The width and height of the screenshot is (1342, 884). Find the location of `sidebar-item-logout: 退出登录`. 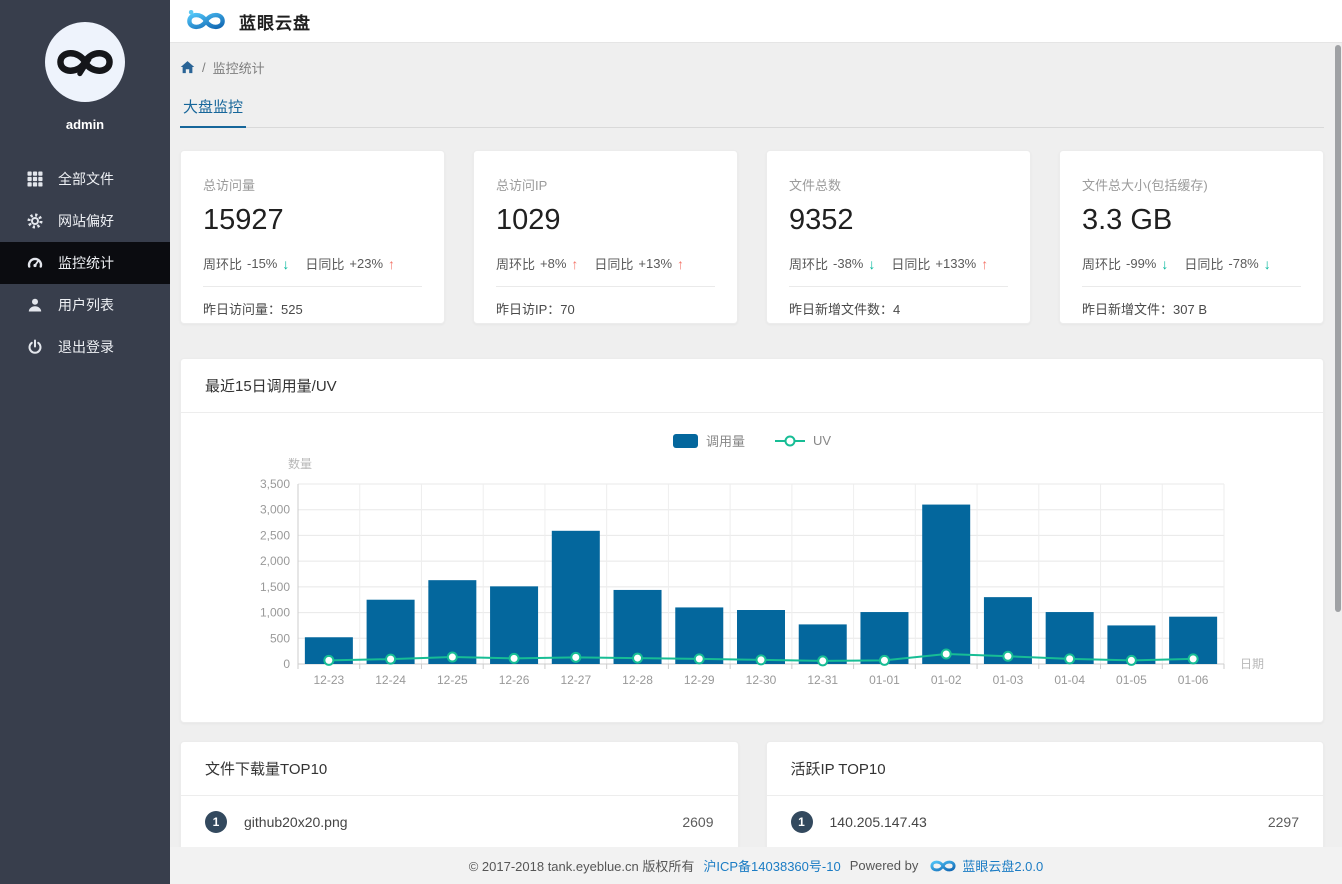

sidebar-item-logout: 退出登录 is located at coordinates (85, 347).